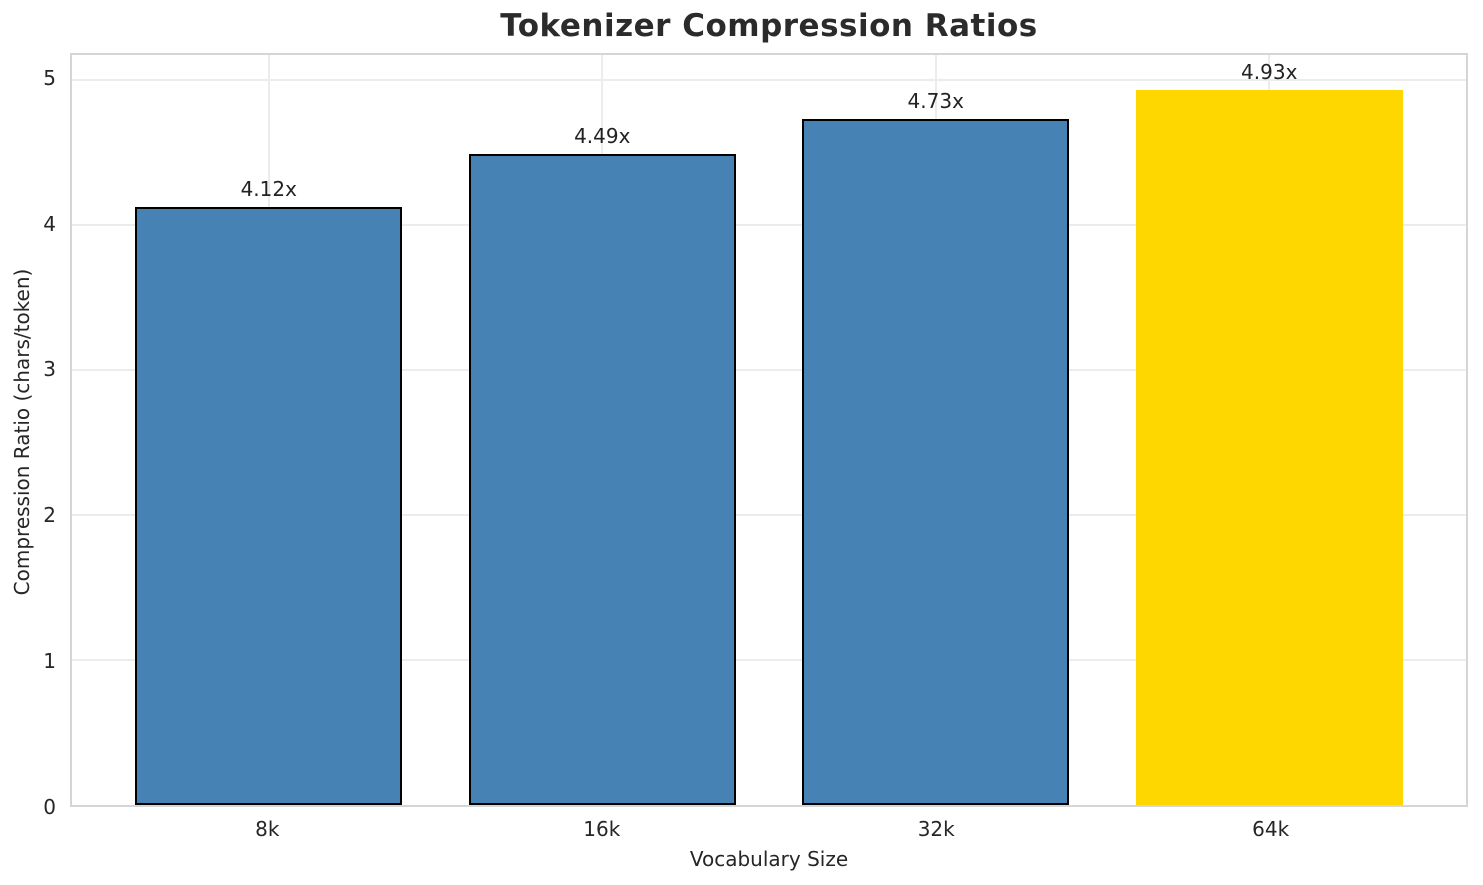  What do you see at coordinates (936, 461) in the screenshot?
I see `bar-32k` at bounding box center [936, 461].